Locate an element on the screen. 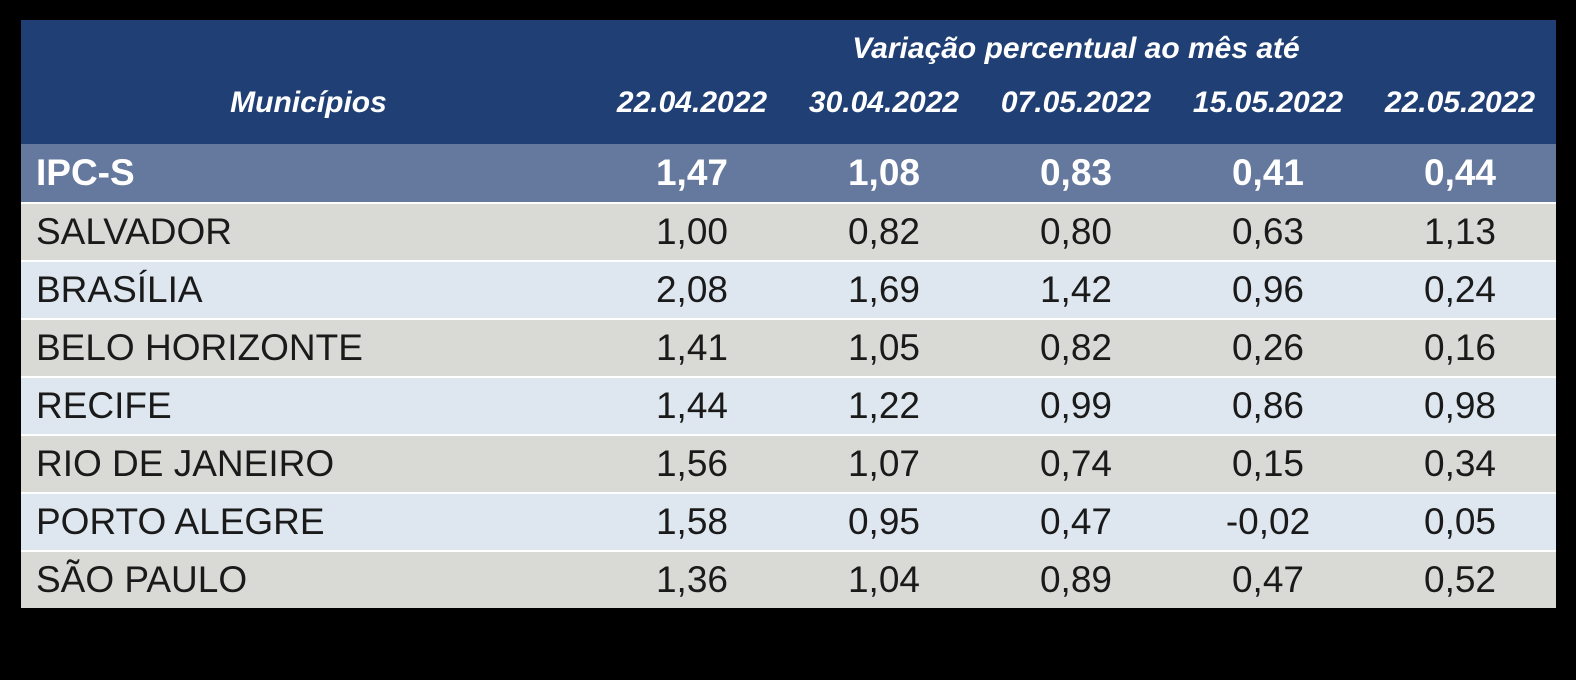 This screenshot has width=1576, height=680. column-header-municipios: Municípios is located at coordinates (308, 107).